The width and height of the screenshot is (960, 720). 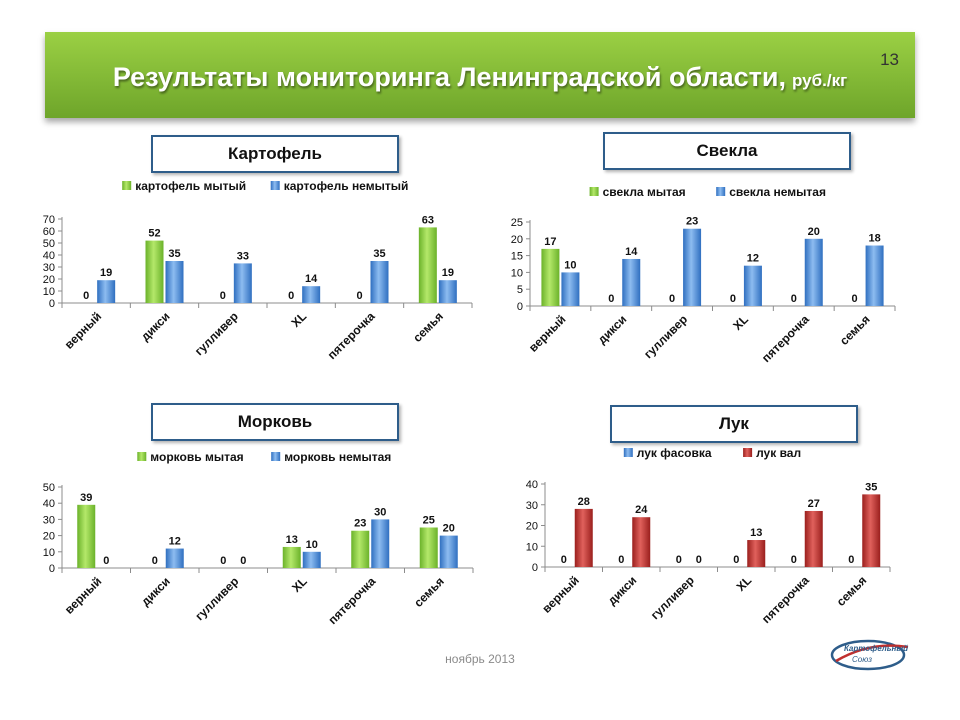 I want to click on carrot-data-label: 39, so click(x=86, y=498).